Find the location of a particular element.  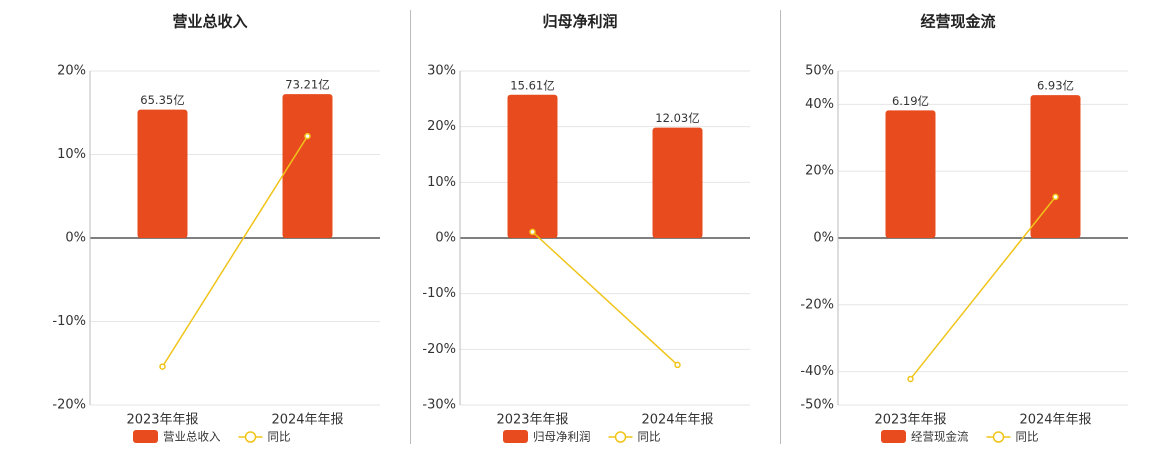

chart-title: 归母净利润 is located at coordinates (579, 22).